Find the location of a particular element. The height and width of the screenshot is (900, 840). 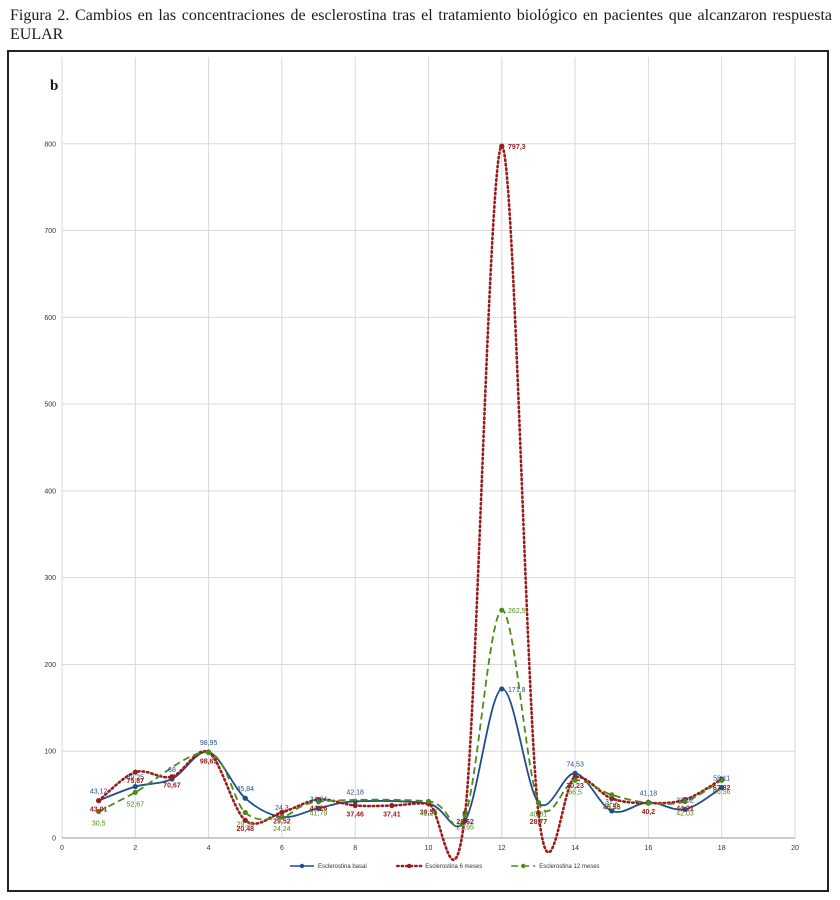

data-label: 45,84 is located at coordinates (245, 789).